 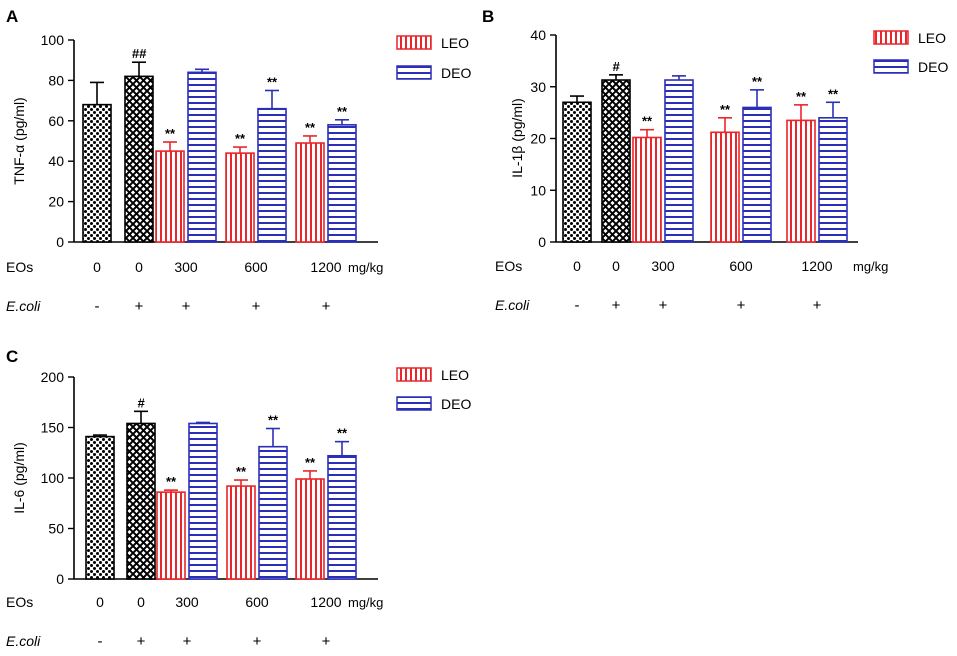 What do you see at coordinates (53, 377) in the screenshot?
I see `y-tick-label: 200` at bounding box center [53, 377].